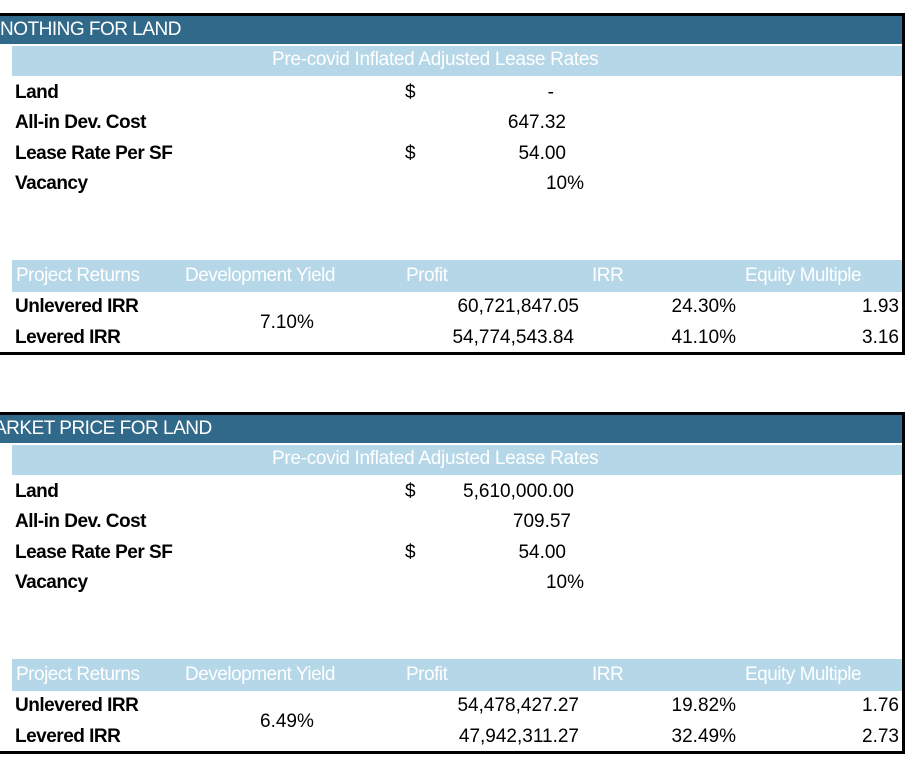 The width and height of the screenshot is (922, 766). What do you see at coordinates (880, 337) in the screenshot?
I see `levered-equity-multiple: 3.16` at bounding box center [880, 337].